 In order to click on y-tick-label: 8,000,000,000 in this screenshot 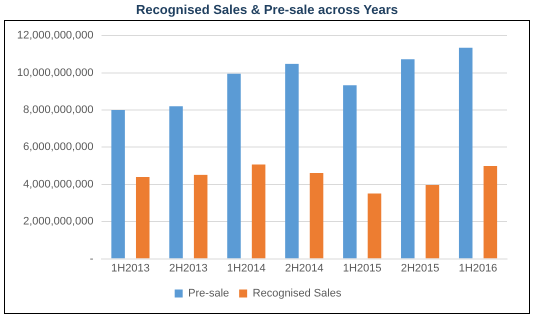, I will do `click(58, 110)`.